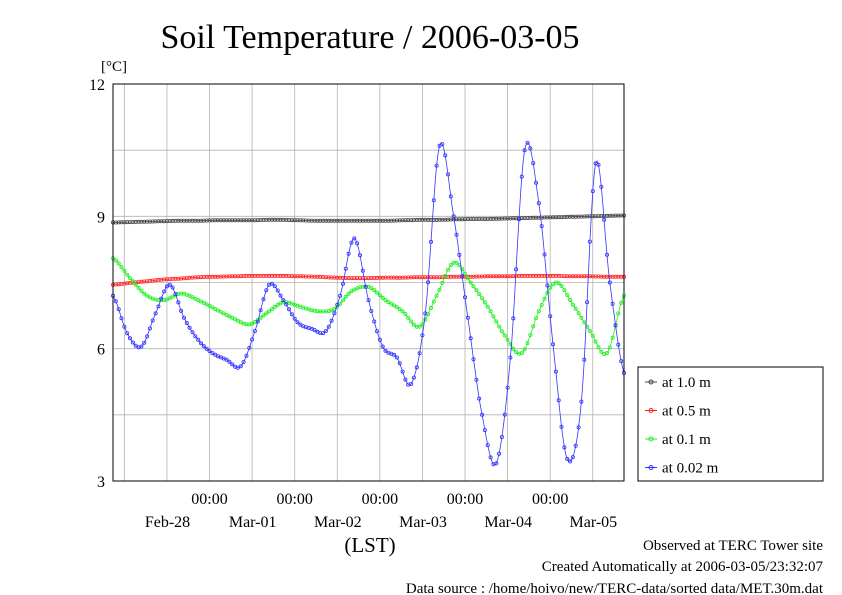 This screenshot has width=842, height=595. I want to click on legend-label: at 1.0 m, so click(686, 383).